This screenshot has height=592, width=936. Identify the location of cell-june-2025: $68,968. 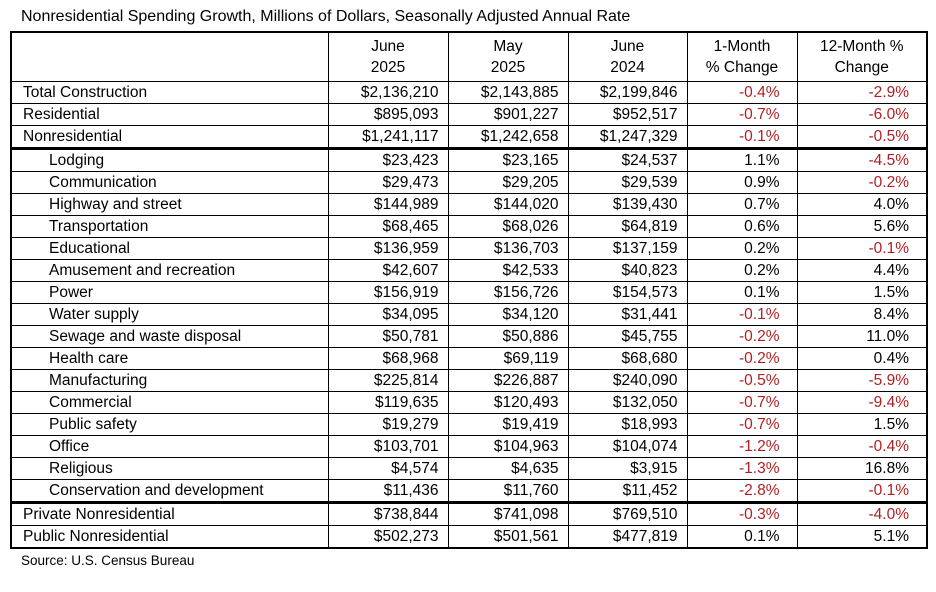
(388, 358).